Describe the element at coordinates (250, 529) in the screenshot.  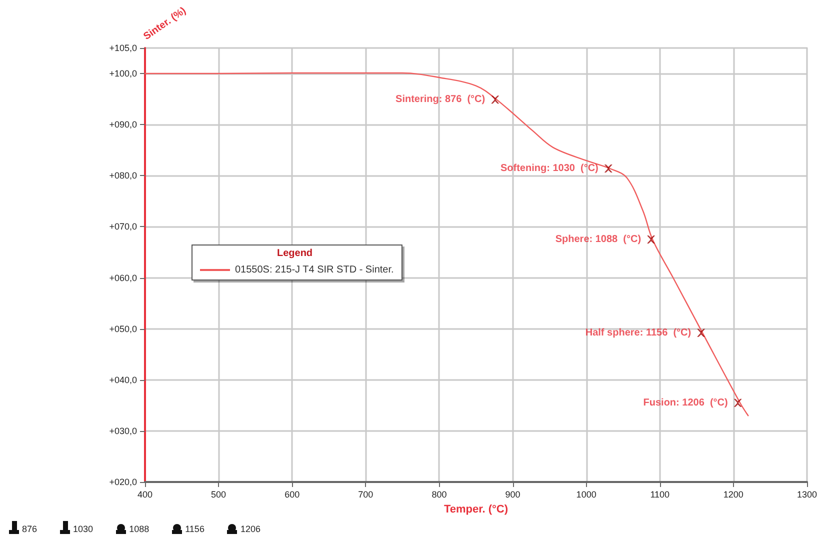
I see `text: 1206` at that location.